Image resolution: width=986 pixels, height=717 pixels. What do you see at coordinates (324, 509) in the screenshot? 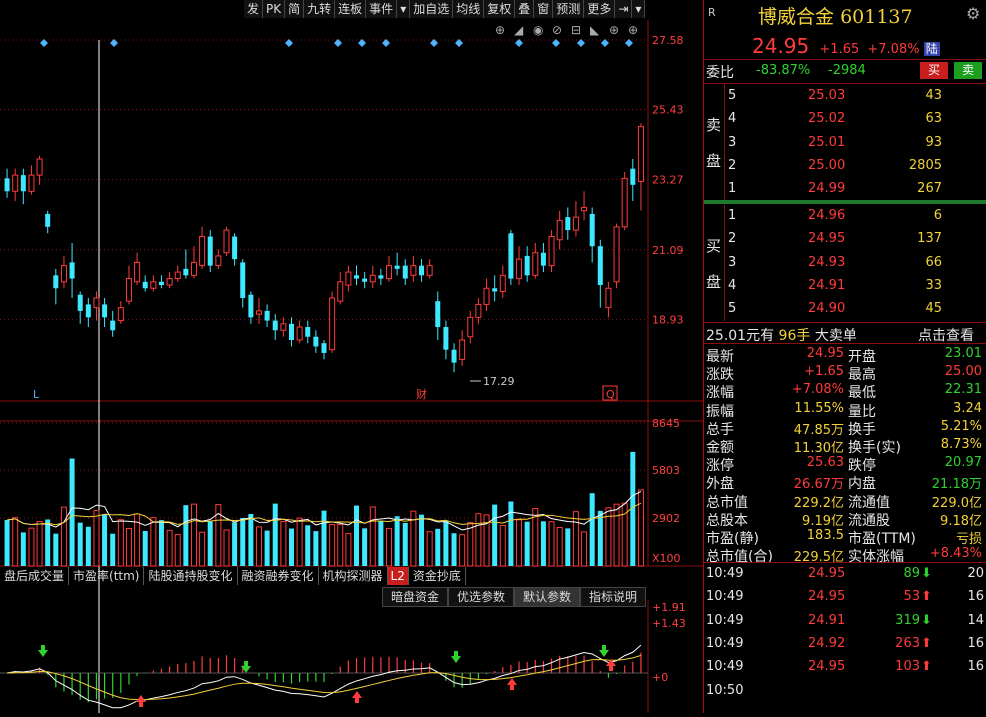
I see `volume-layer` at bounding box center [324, 509].